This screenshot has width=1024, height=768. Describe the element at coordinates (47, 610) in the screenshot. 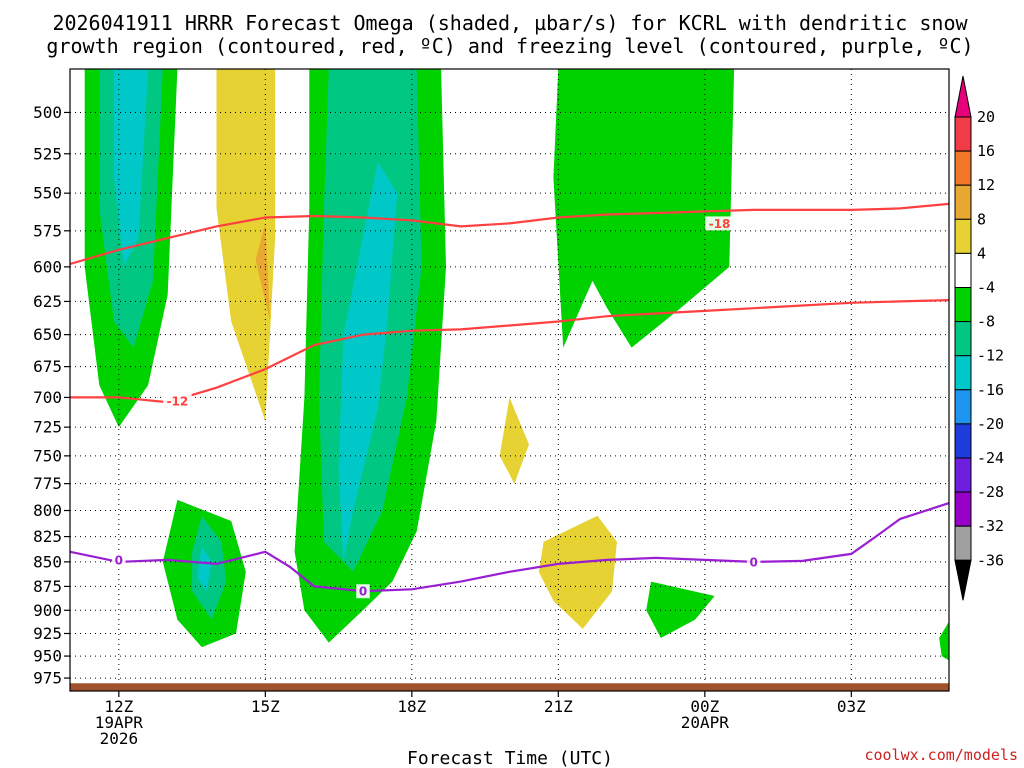

I see `y-tick-label-900: 900` at that location.